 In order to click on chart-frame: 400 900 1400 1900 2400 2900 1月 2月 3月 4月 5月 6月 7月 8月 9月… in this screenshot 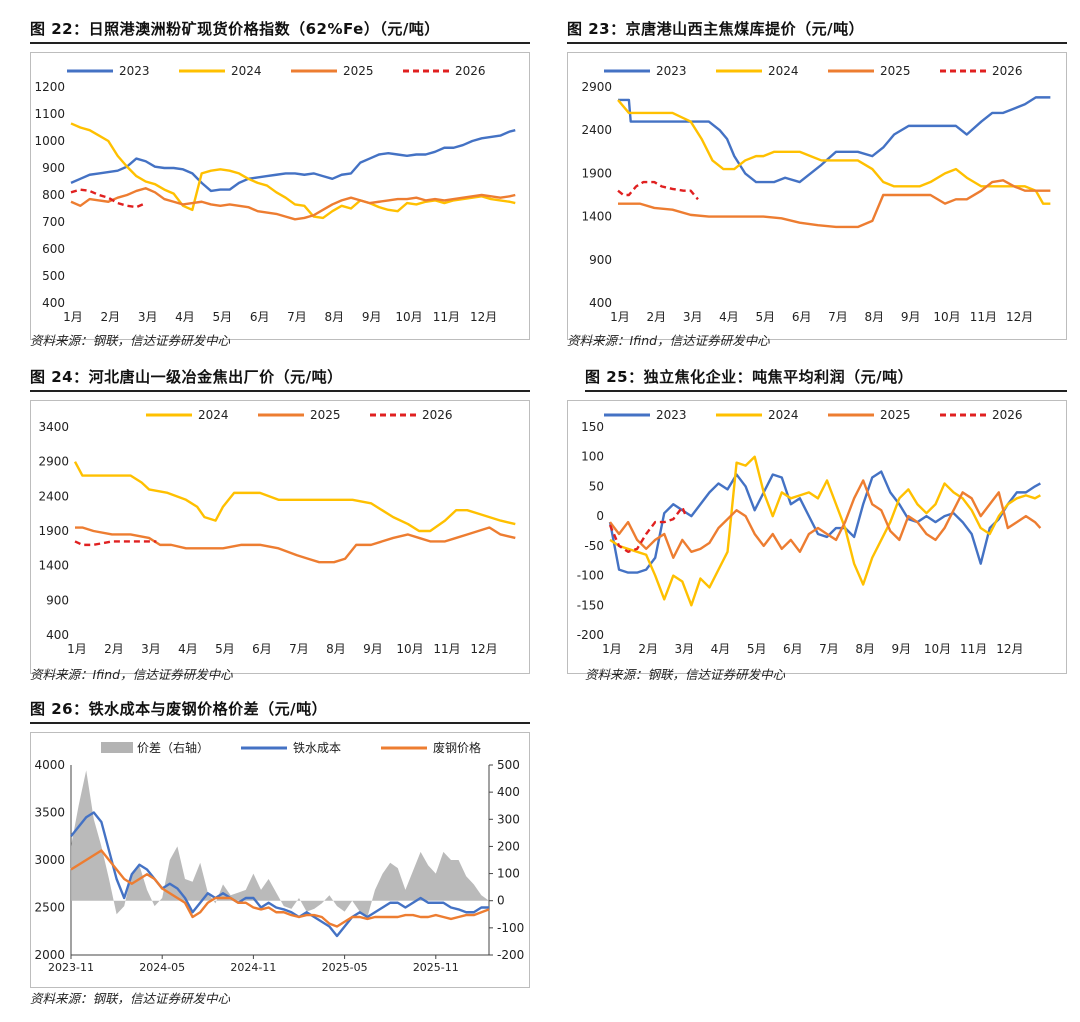, I will do `click(817, 196)`.